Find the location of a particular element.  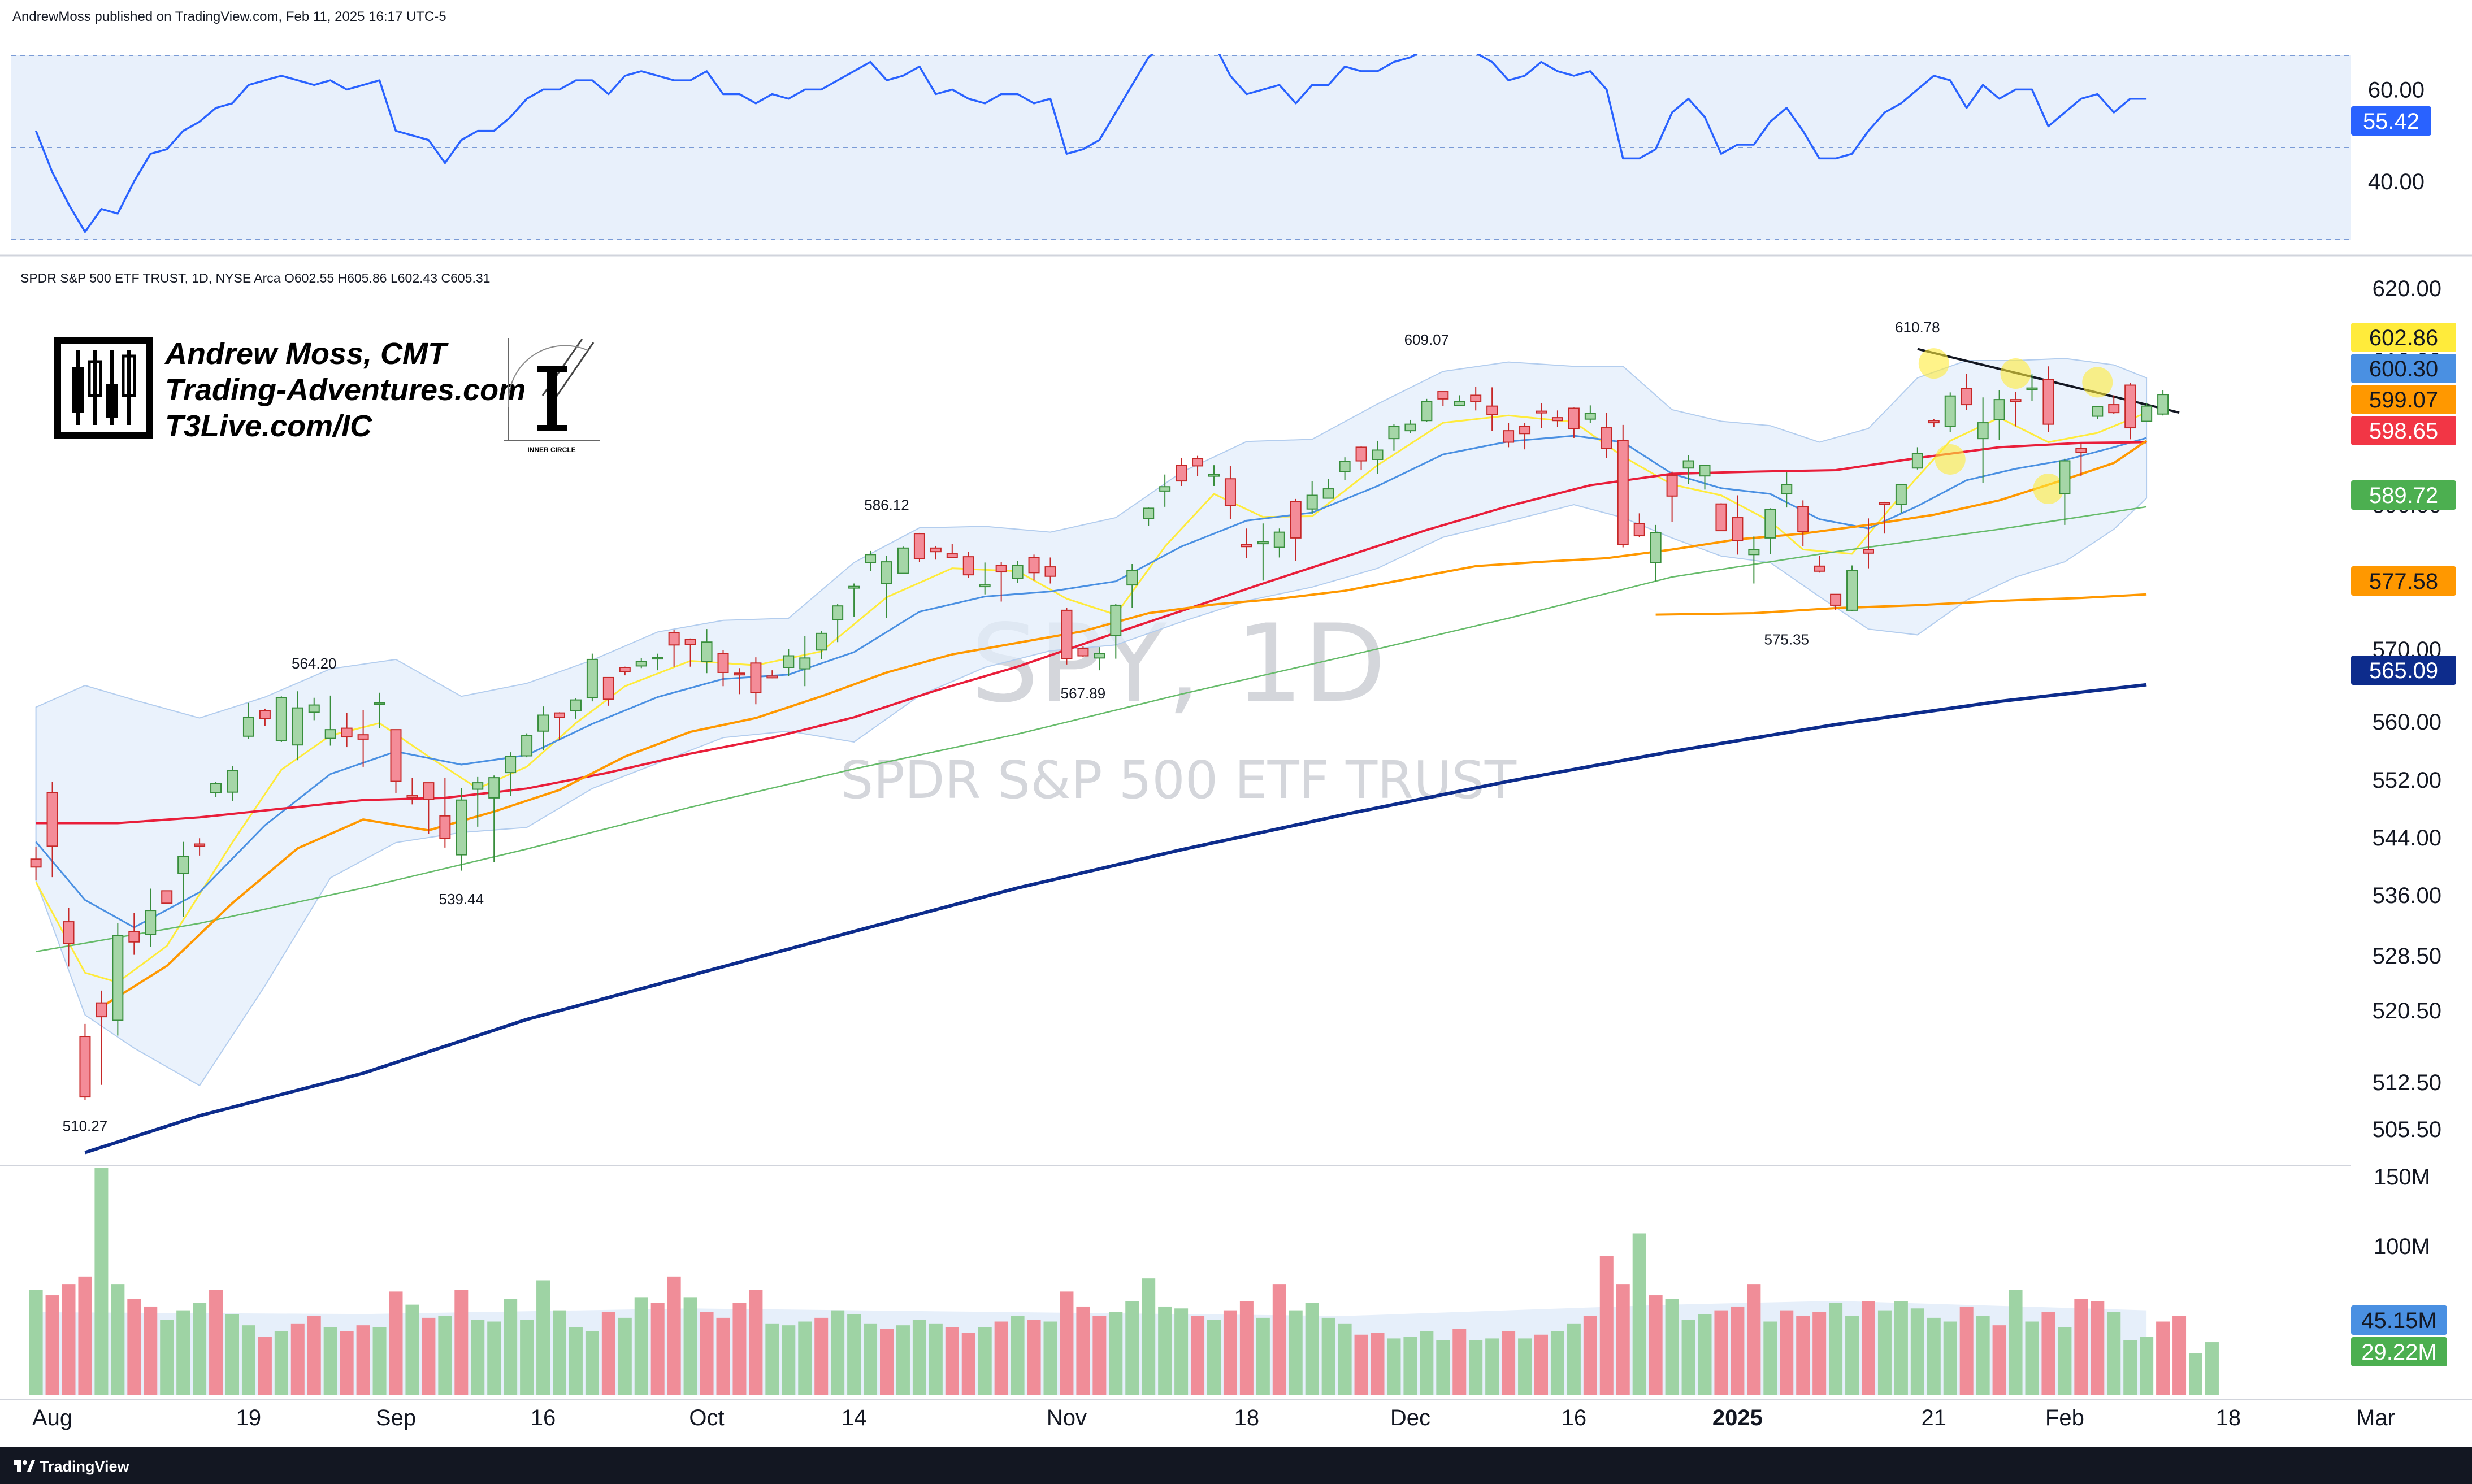

rsi-line is located at coordinates (1090, 143).